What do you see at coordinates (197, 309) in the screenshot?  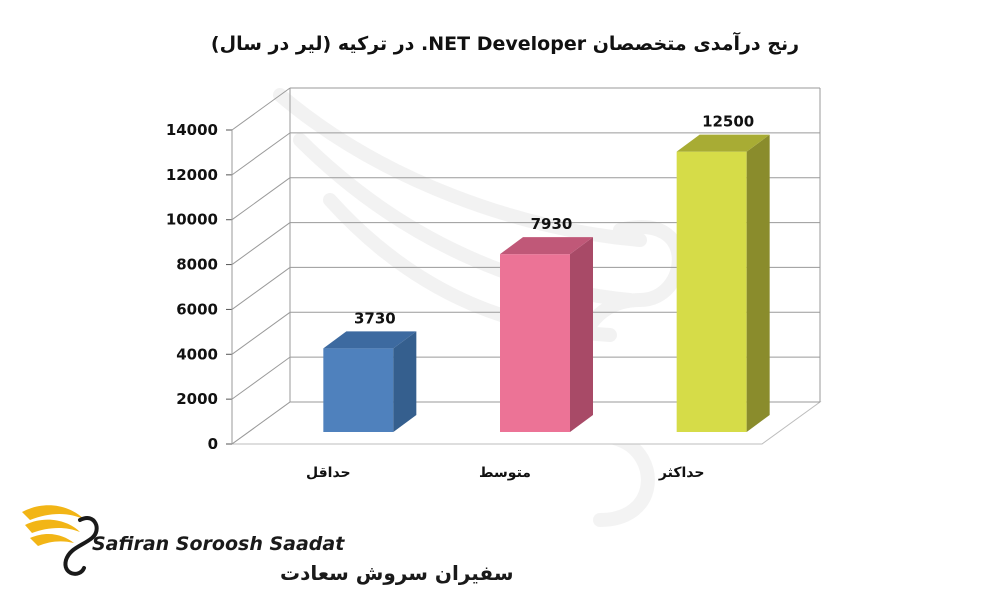 I see `y-tick-label: 6000` at bounding box center [197, 309].